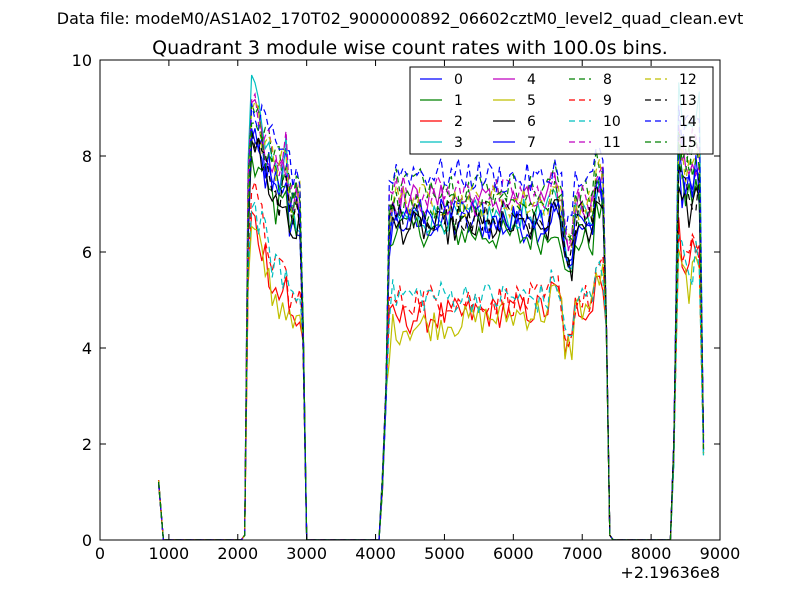 This screenshot has width=800, height=600. What do you see at coordinates (670, 572) in the screenshot?
I see `x-offset-label: +2.19636e8` at bounding box center [670, 572].